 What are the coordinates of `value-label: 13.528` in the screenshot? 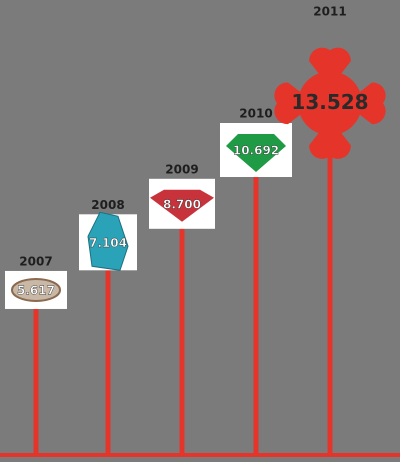 It's located at (329, 102).